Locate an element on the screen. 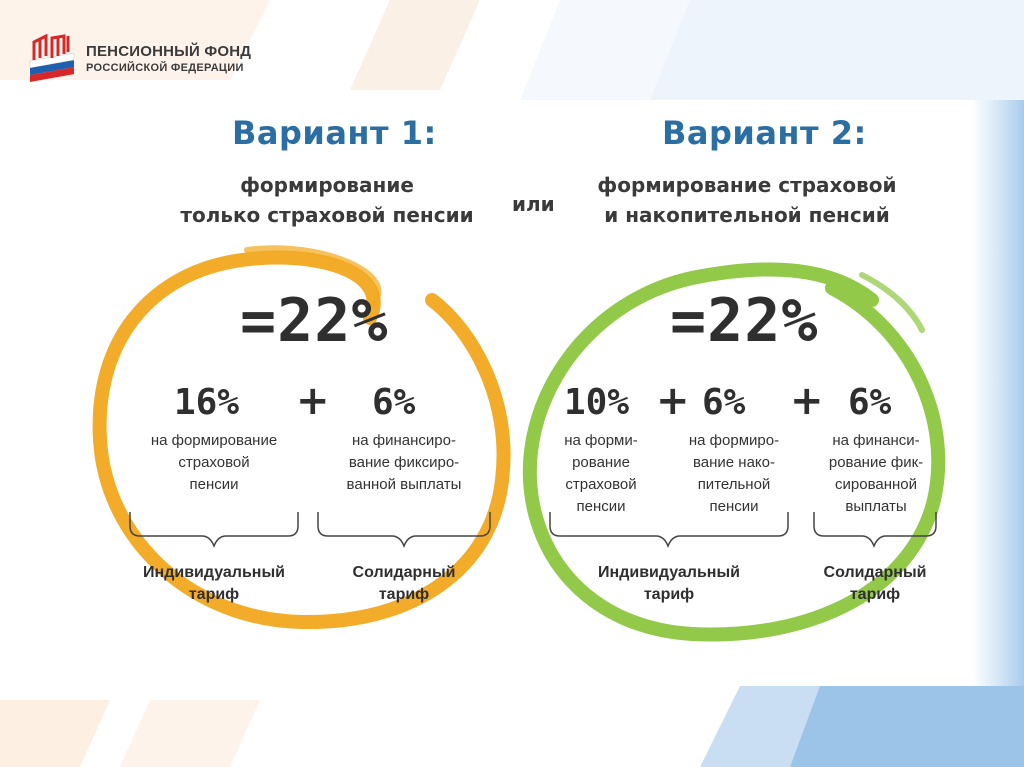 This screenshot has height=767, width=1024. variant1-subtitle-line2: только страховой пенсии is located at coordinates (327, 215).